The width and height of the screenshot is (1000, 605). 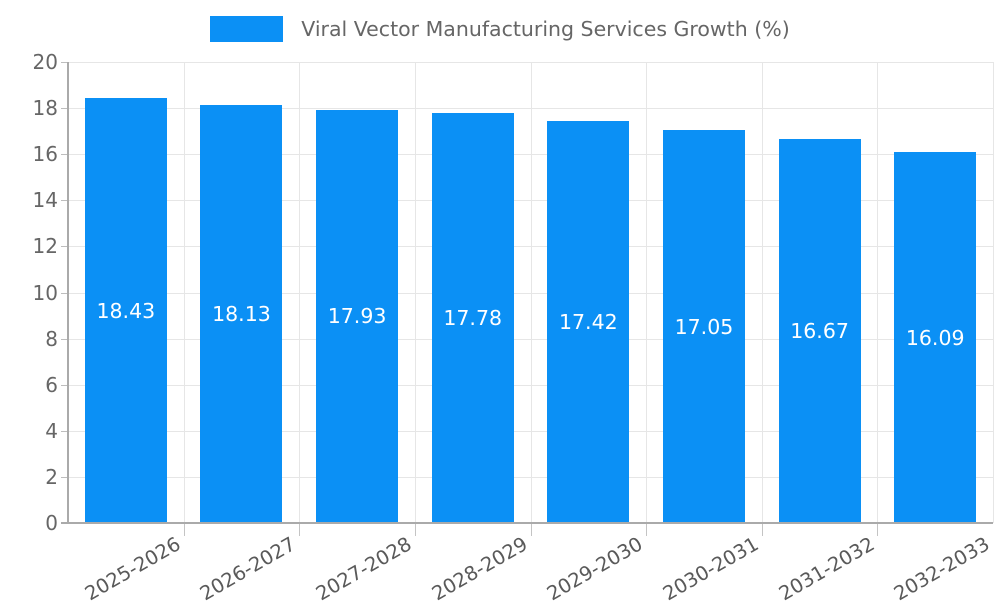 What do you see at coordinates (45, 292) in the screenshot?
I see `y-axis-tick-label: 10` at bounding box center [45, 292].